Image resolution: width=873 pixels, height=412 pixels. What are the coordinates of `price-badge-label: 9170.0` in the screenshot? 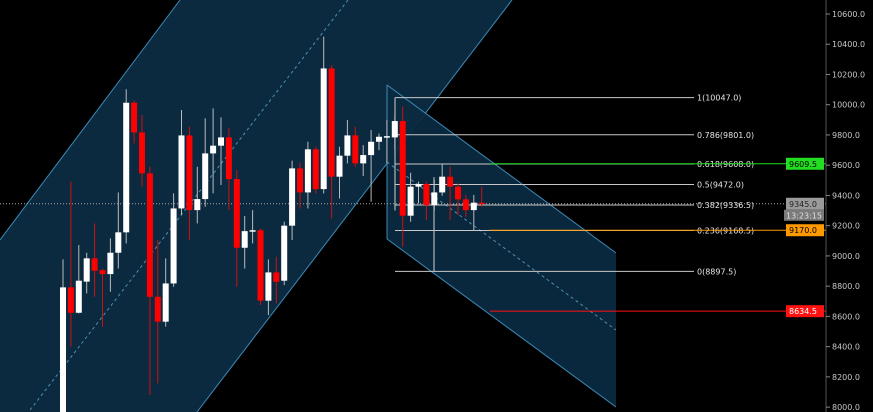 It's located at (803, 230).